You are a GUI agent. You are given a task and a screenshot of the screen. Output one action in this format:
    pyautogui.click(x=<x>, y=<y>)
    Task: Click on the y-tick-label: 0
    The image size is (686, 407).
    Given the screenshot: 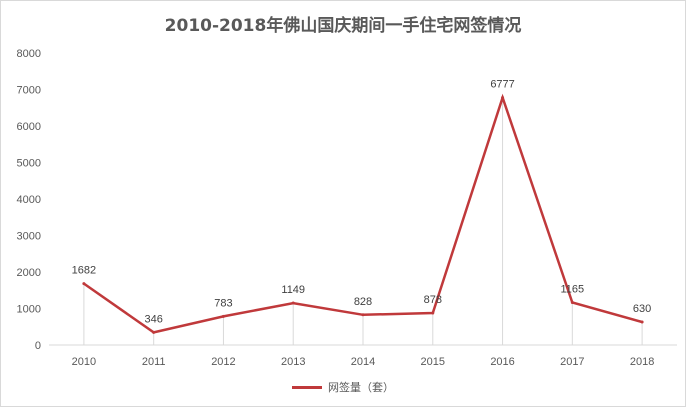 What is the action you would take?
    pyautogui.click(x=38, y=346)
    